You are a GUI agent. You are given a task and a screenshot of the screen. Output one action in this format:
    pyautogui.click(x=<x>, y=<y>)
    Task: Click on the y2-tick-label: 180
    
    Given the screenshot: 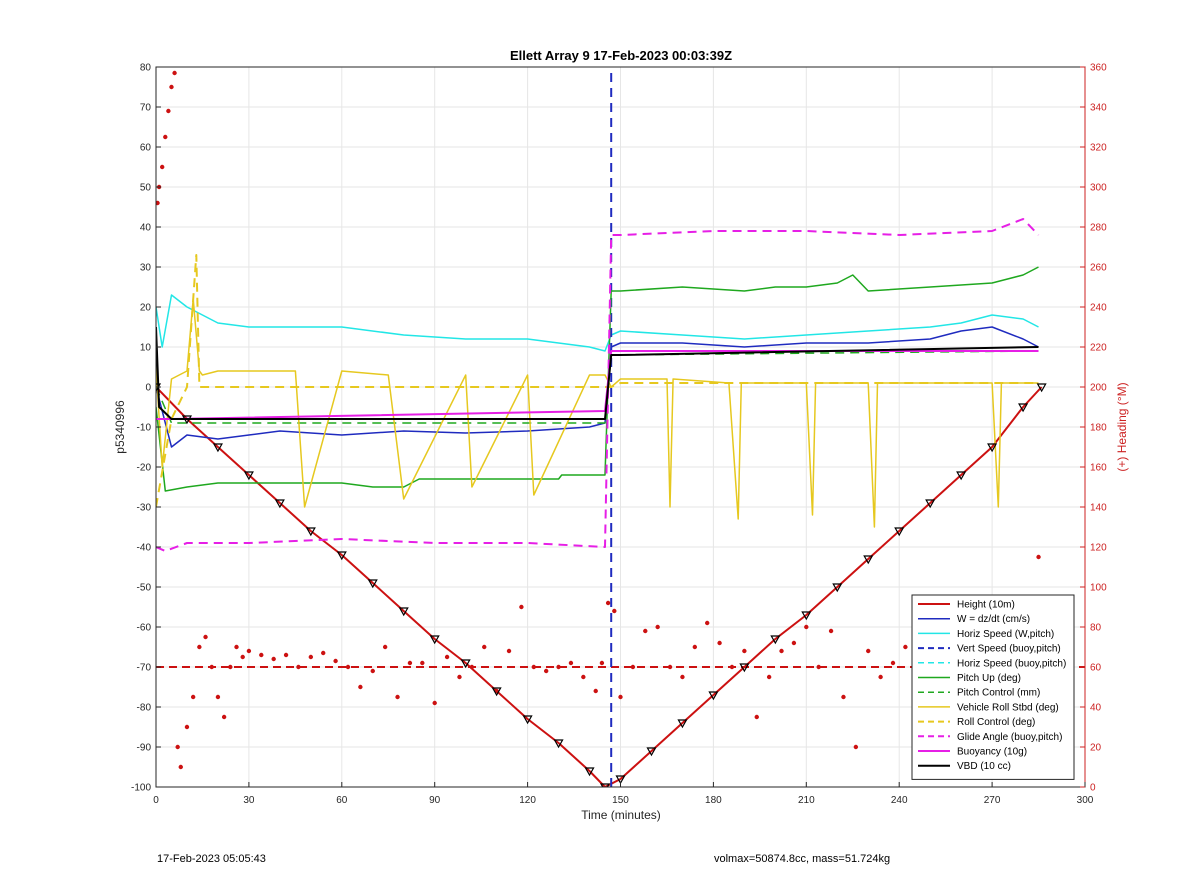 What is the action you would take?
    pyautogui.click(x=1098, y=428)
    